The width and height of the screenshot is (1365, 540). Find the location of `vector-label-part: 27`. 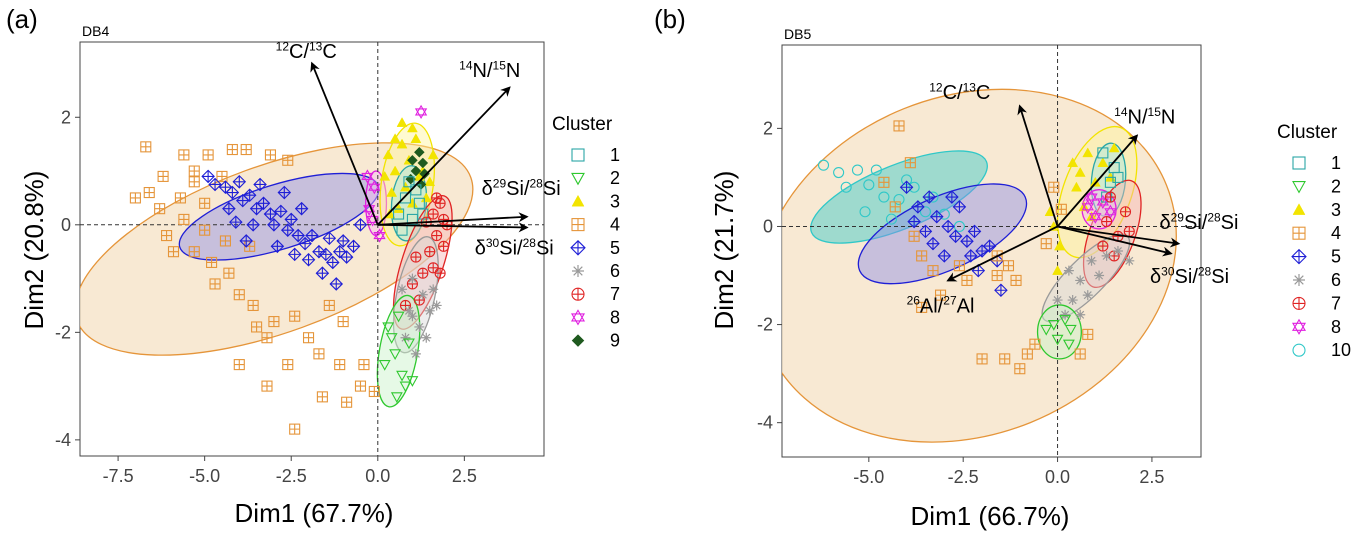

vector-label-part: 27 is located at coordinates (950, 301).